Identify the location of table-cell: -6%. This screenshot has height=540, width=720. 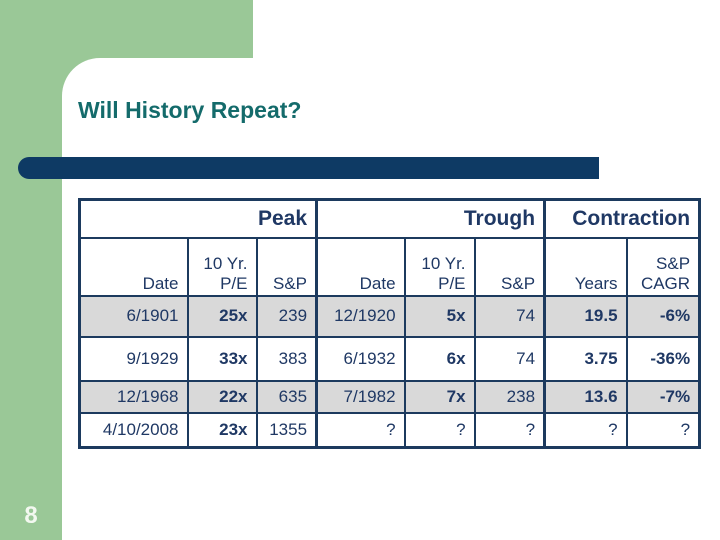
(663, 316).